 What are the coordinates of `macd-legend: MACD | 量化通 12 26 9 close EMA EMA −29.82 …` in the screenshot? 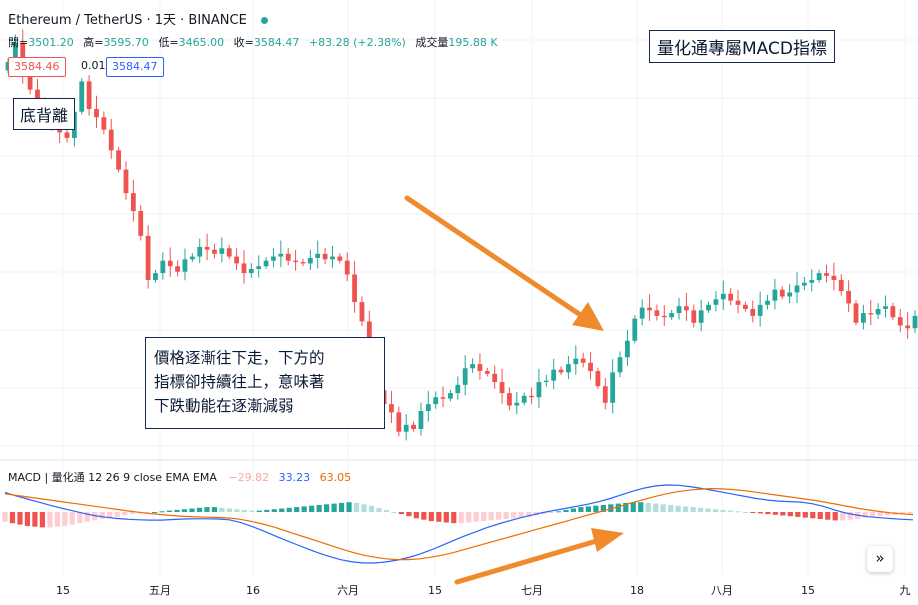 It's located at (179, 477).